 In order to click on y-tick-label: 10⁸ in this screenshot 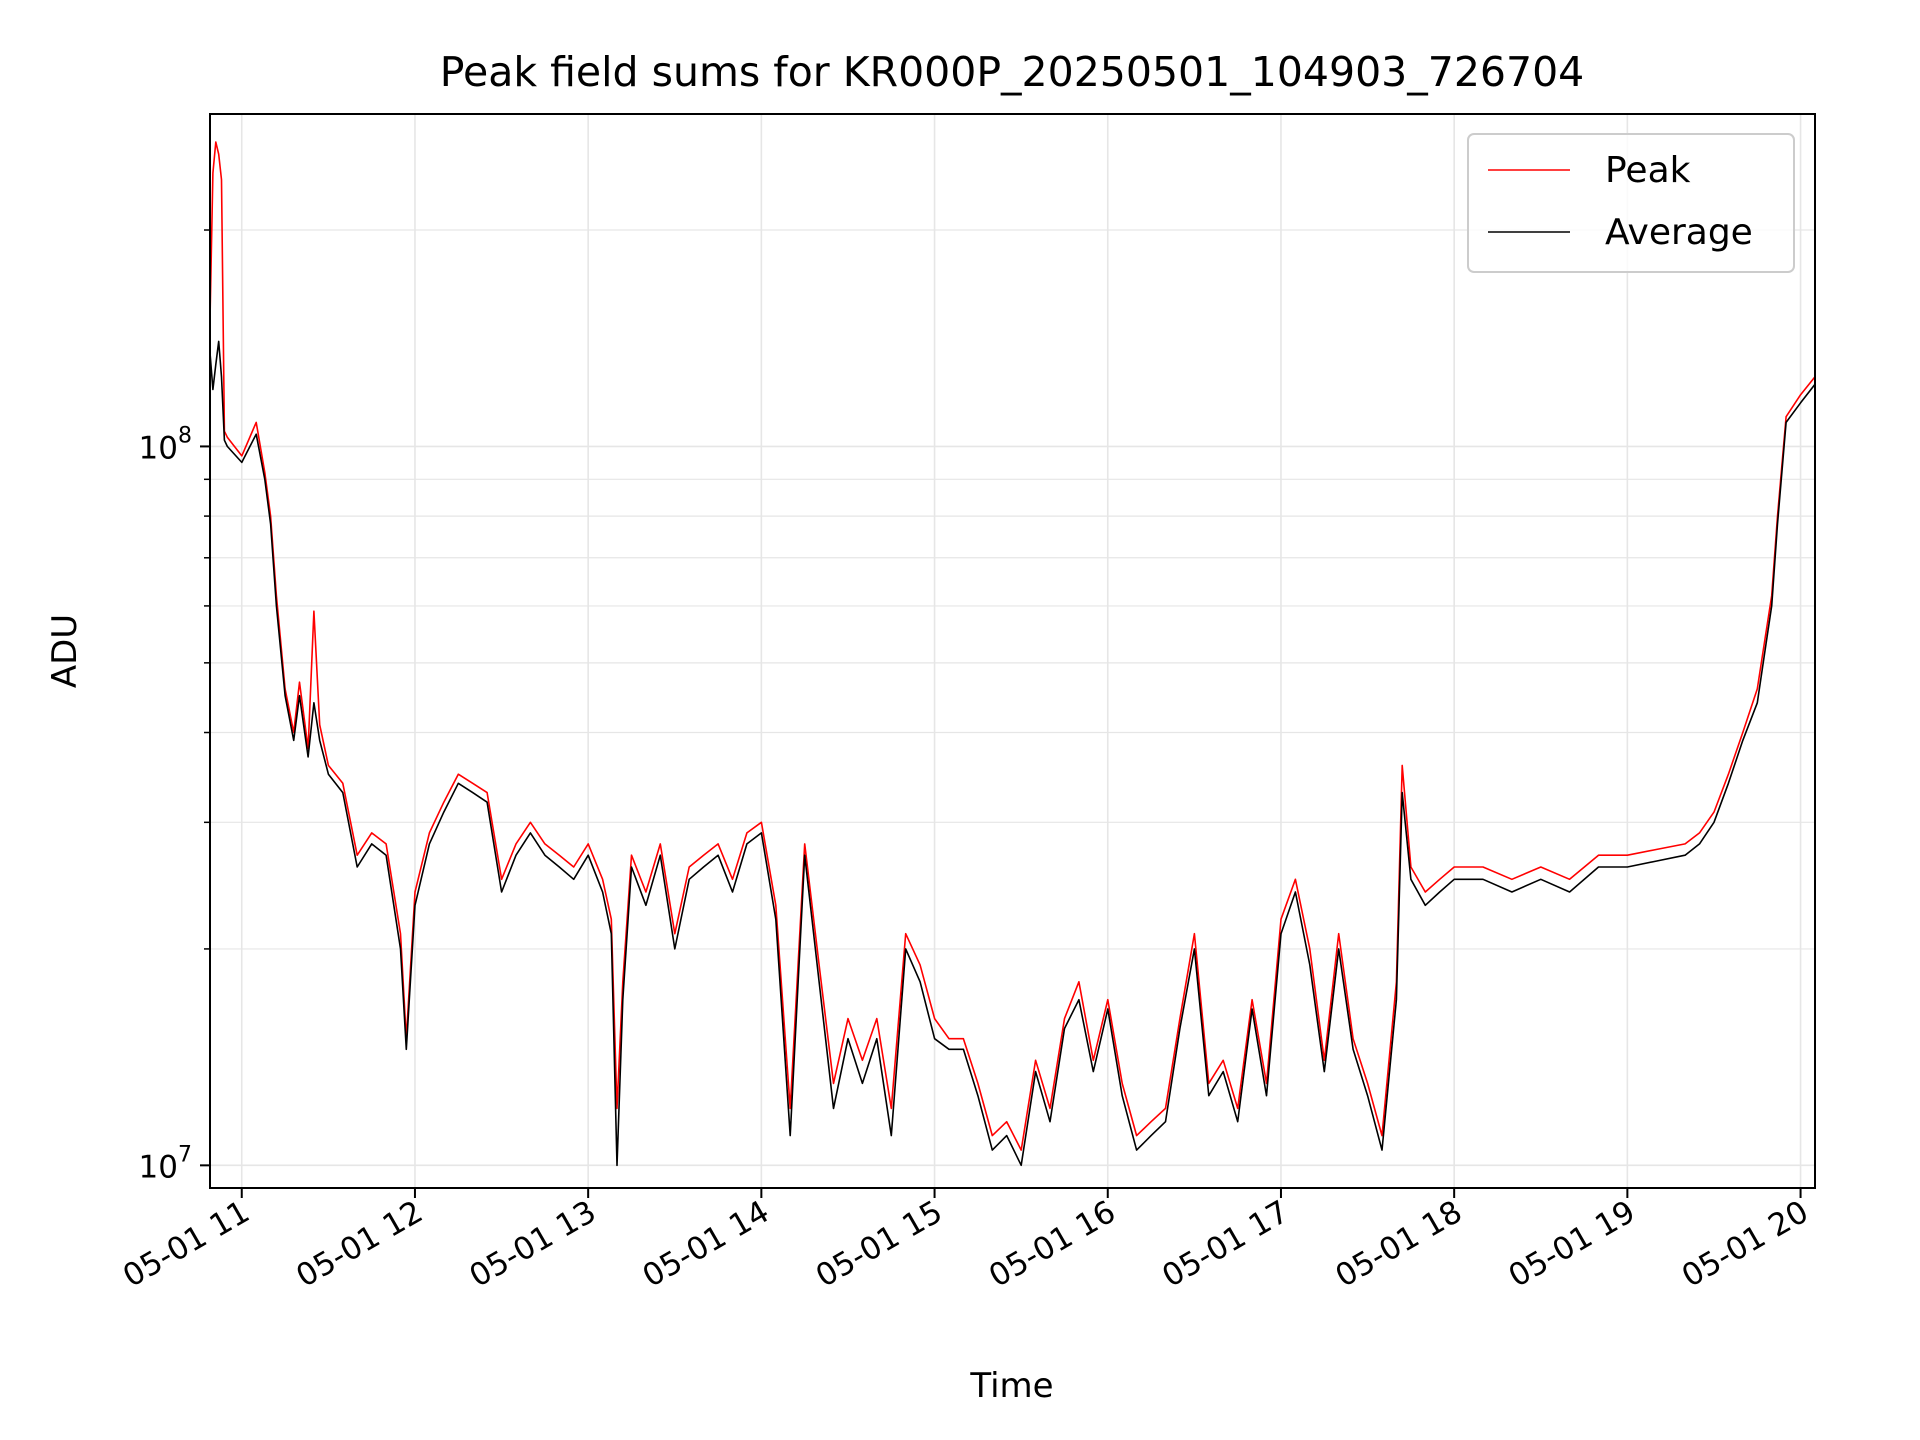, I will do `click(165, 444)`.